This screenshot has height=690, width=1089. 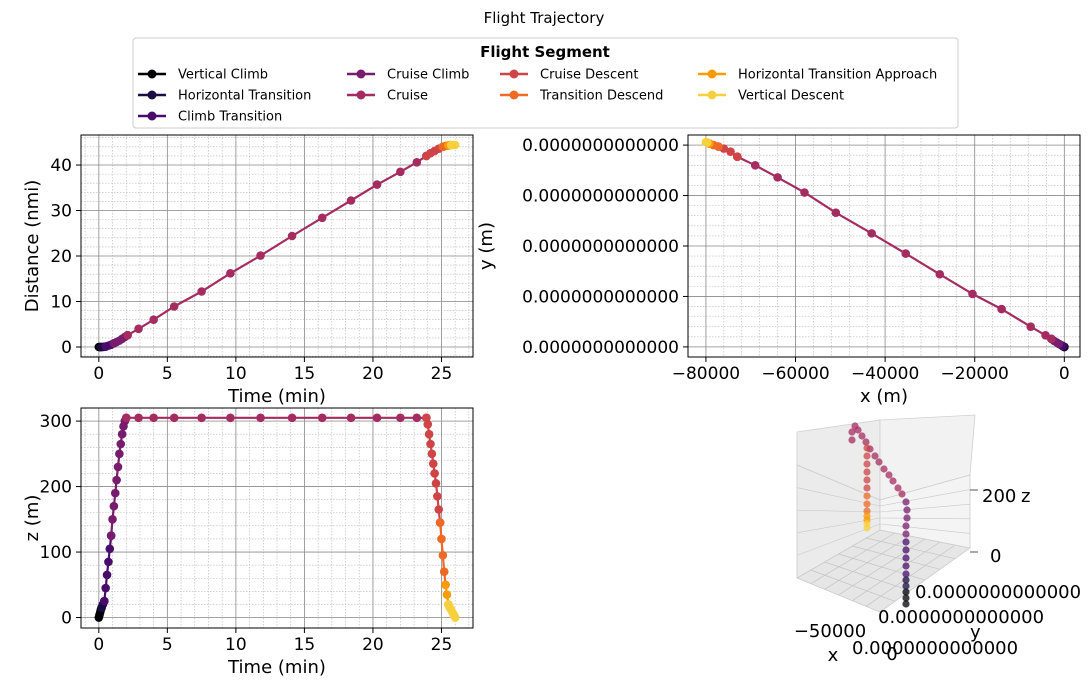 What do you see at coordinates (277, 246) in the screenshot?
I see `axes-frame` at bounding box center [277, 246].